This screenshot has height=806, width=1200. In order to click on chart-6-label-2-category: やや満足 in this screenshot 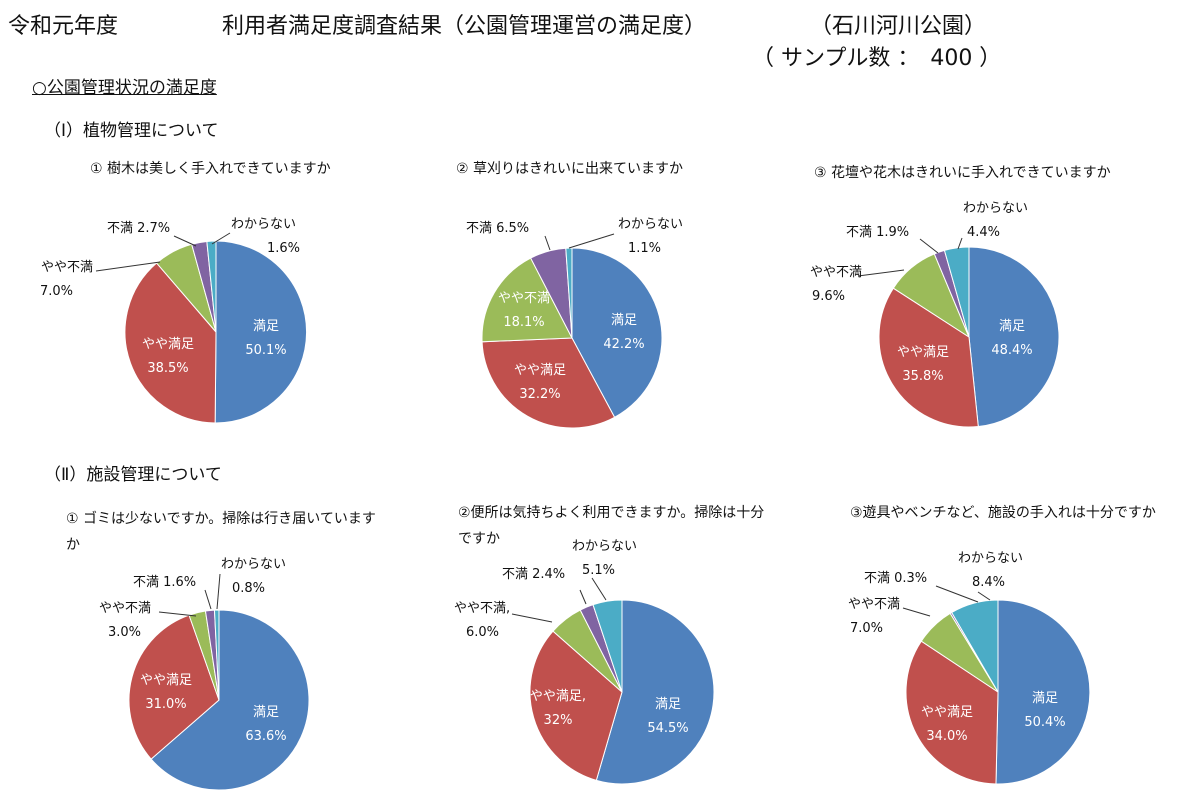, I will do `click(947, 712)`.